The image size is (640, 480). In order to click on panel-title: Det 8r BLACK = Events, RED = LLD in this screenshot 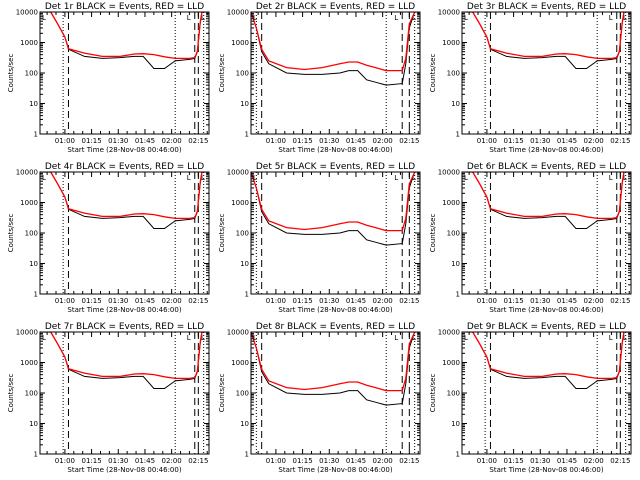, I will do `click(335, 327)`.